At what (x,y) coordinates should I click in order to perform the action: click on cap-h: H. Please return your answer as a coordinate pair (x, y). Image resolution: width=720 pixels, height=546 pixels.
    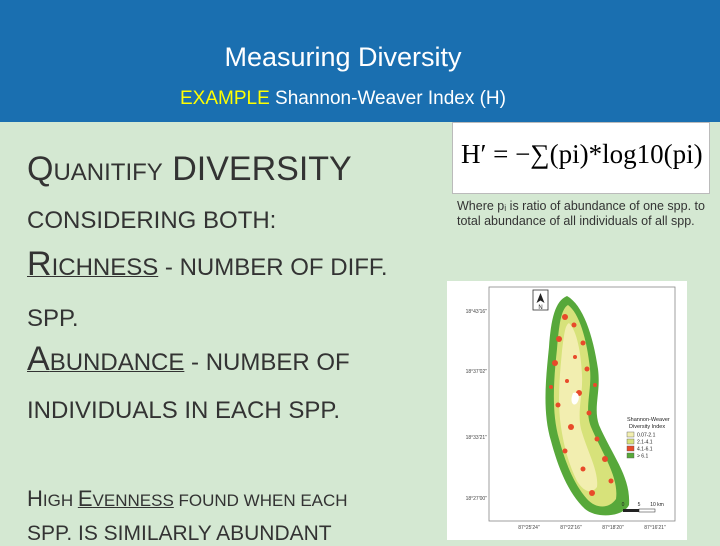
    Looking at the image, I should click on (35, 498).